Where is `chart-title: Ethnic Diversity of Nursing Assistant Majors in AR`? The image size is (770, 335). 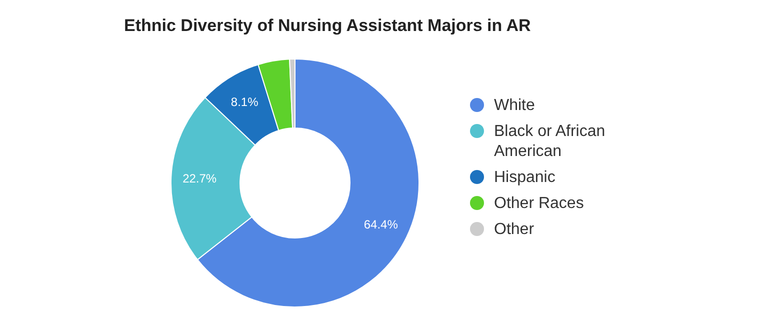
chart-title: Ethnic Diversity of Nursing Assistant Majors in AR is located at coordinates (327, 26).